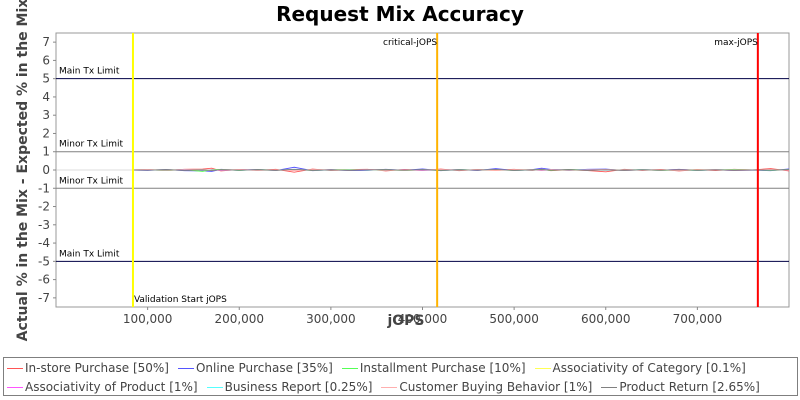  Describe the element at coordinates (606, 319) in the screenshot. I see `x-tick-label: 600,000` at that location.